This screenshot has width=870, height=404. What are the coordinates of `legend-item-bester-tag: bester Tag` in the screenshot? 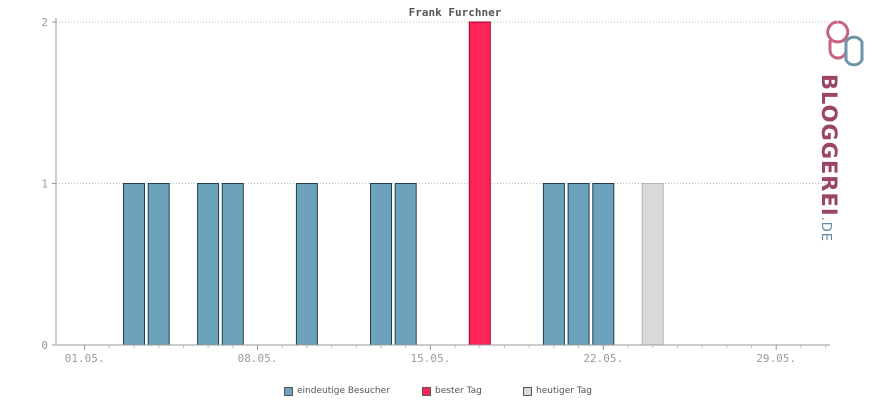 It's located at (452, 391).